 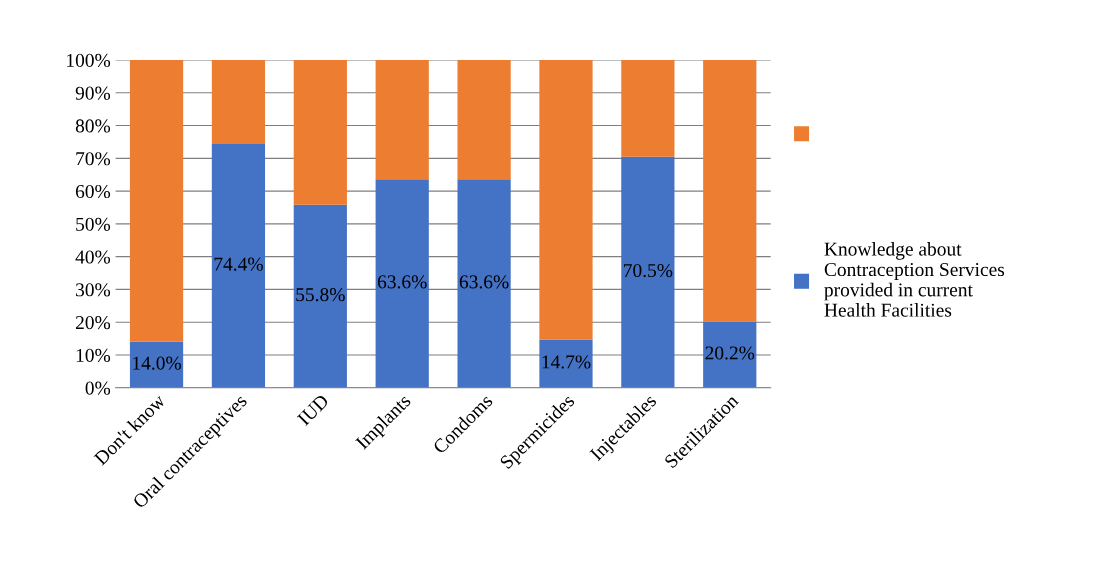 I want to click on y-tick-label: 90%, so click(x=93, y=93).